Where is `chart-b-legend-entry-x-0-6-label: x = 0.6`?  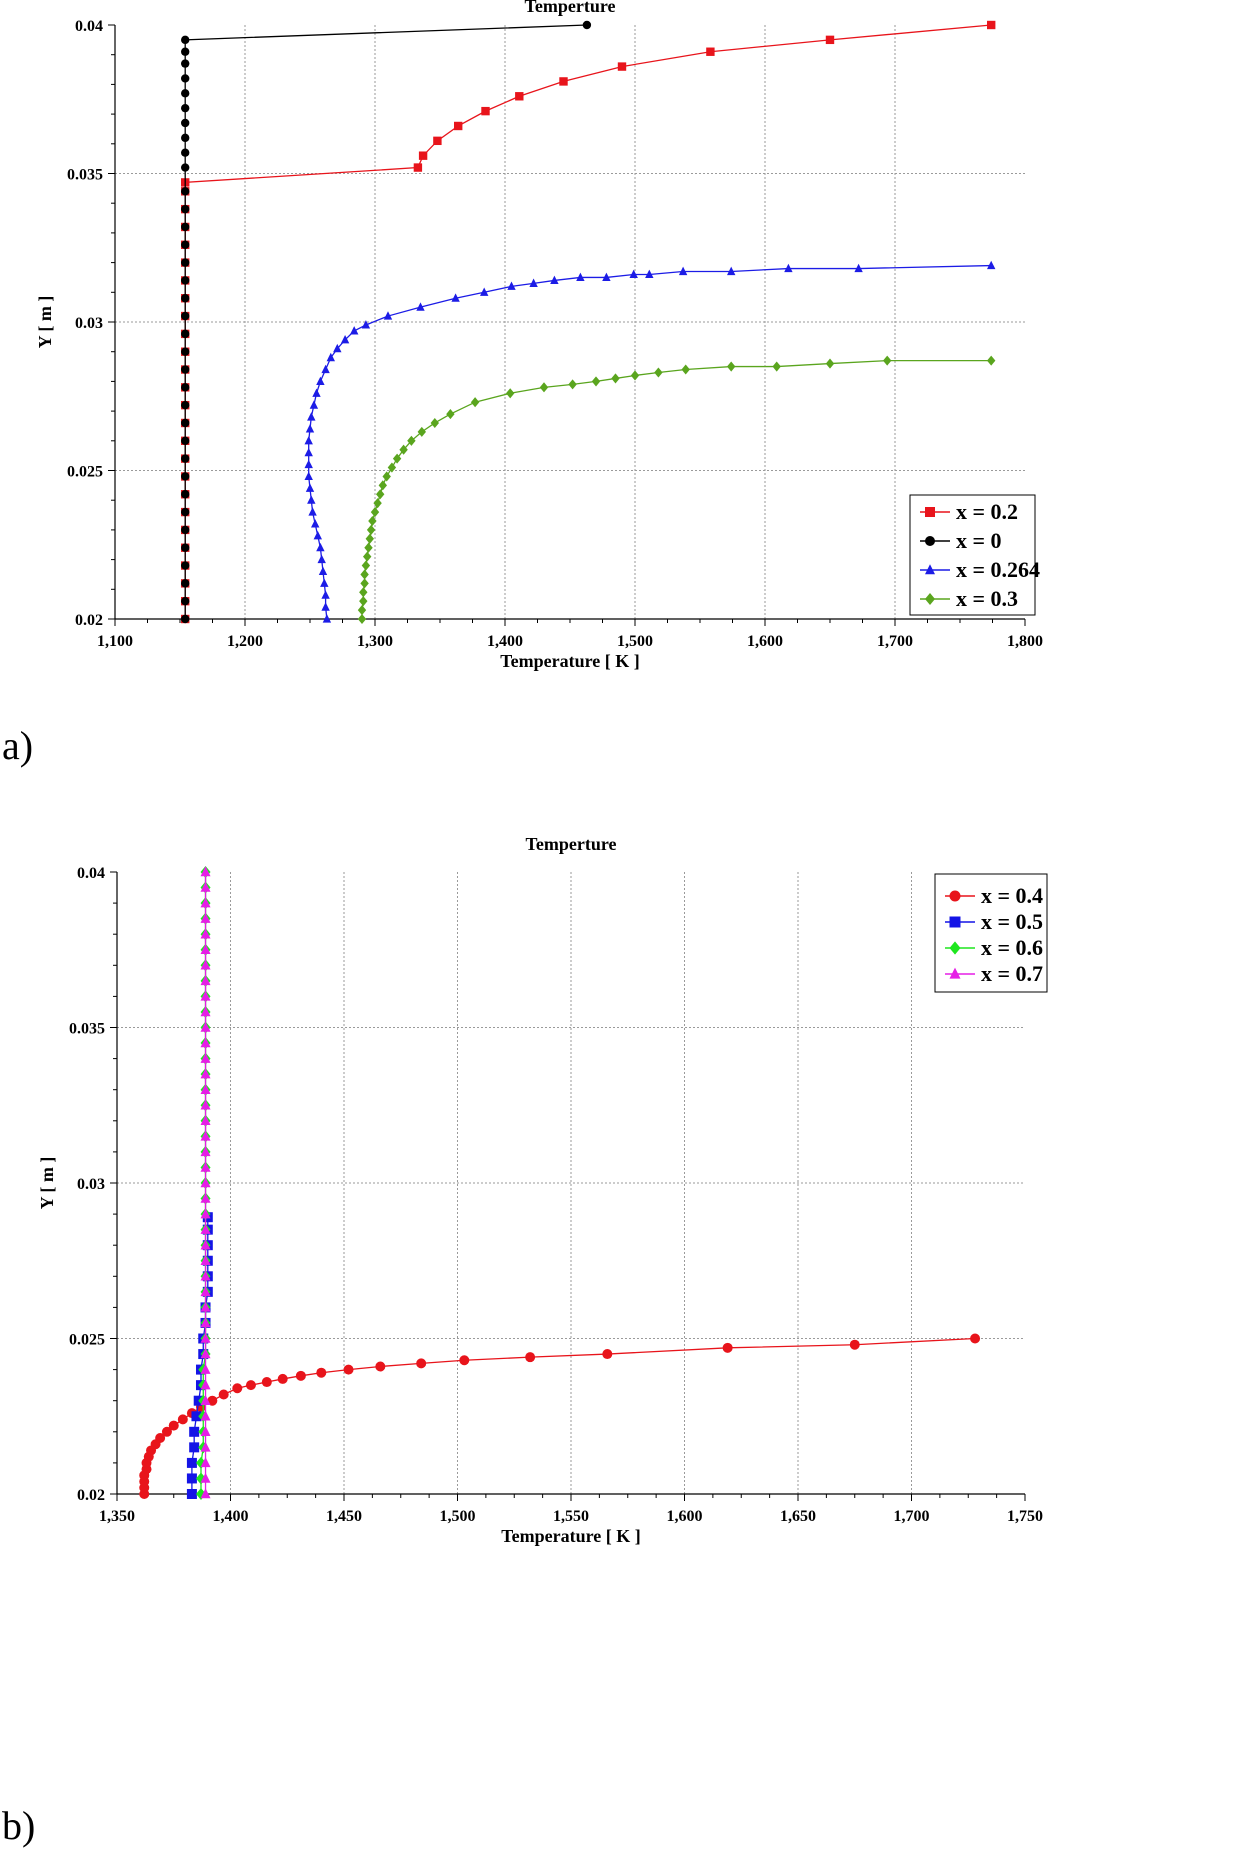
chart-b-legend-entry-x-0-6-label: x = 0.6 is located at coordinates (1012, 947).